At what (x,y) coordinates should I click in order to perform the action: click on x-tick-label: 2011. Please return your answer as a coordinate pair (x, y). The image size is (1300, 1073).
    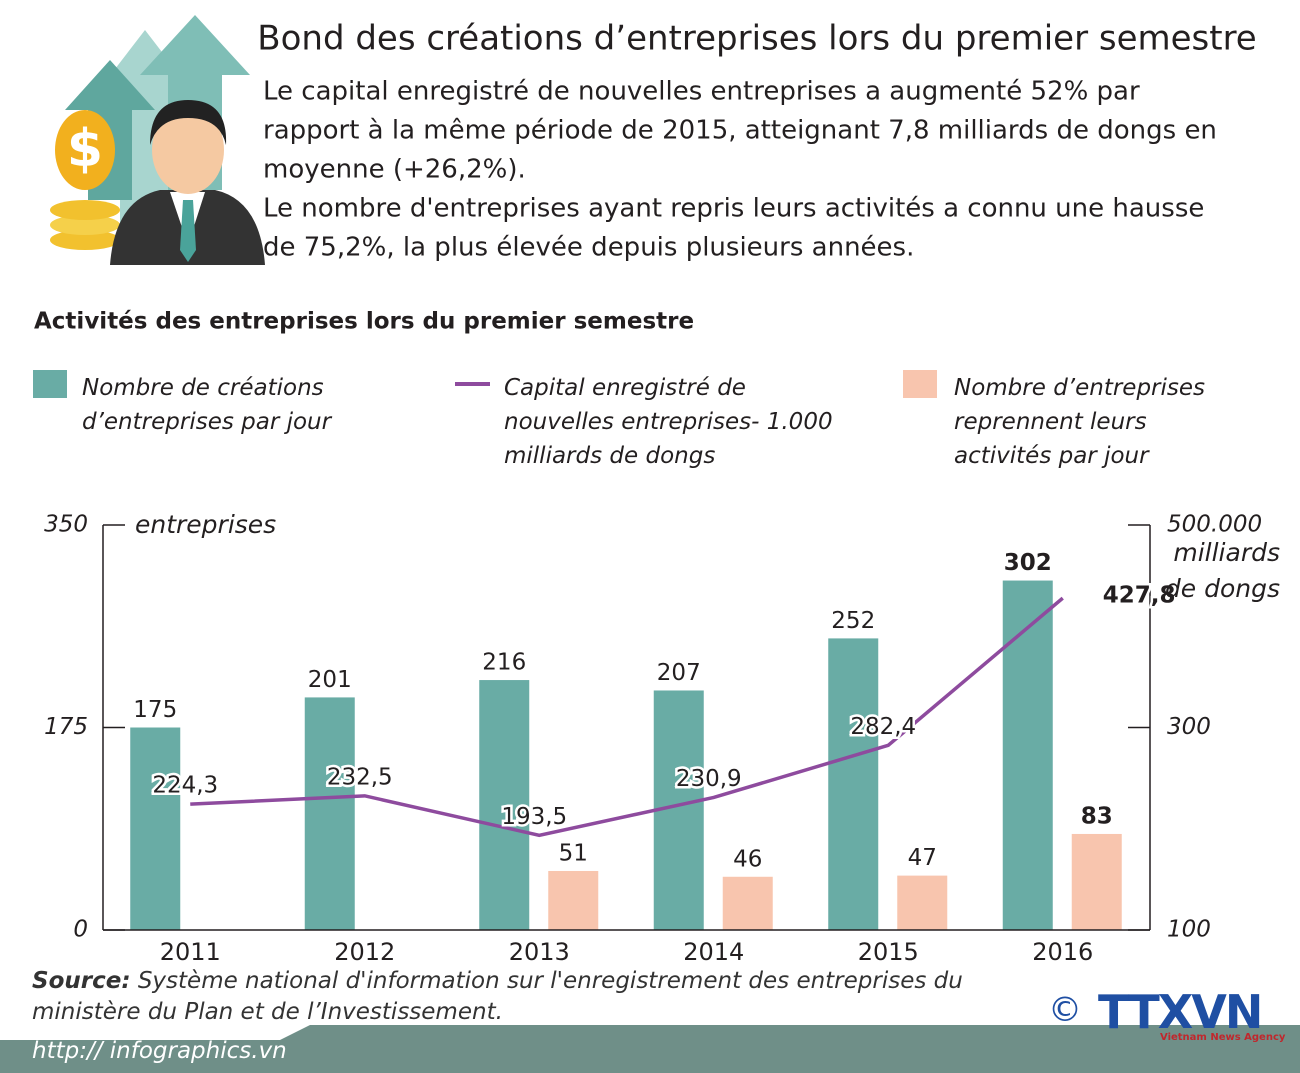
    Looking at the image, I should click on (190, 952).